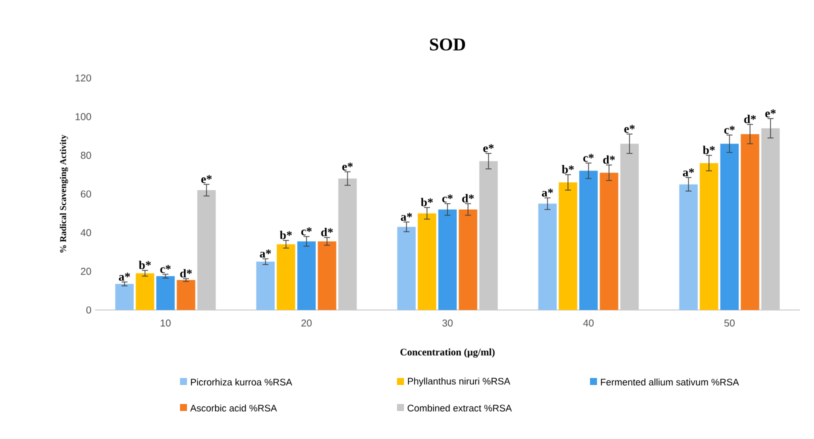 This screenshot has width=814, height=439. Describe the element at coordinates (459, 382) in the screenshot. I see `legend-label: Phyllanthus niruri %RSA` at that location.